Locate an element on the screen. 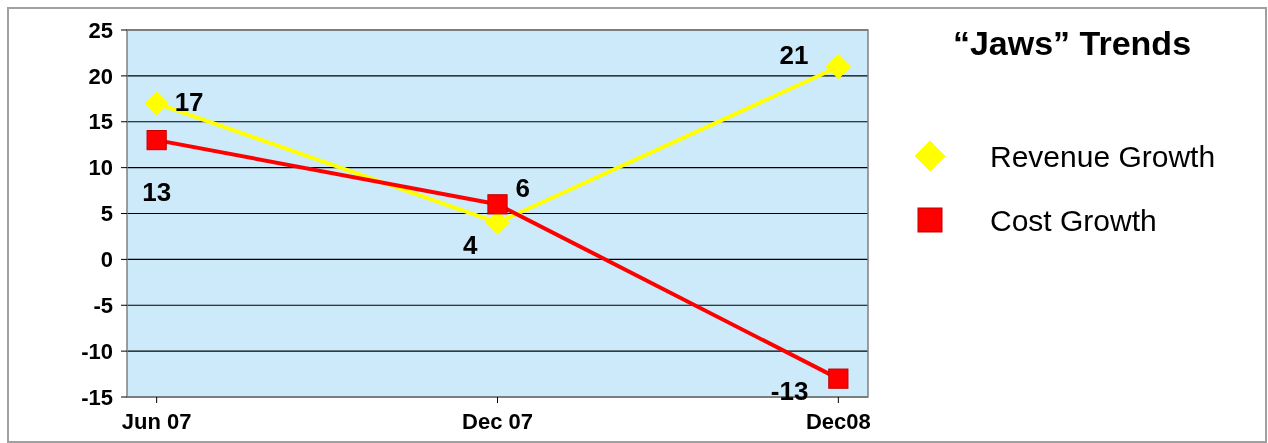 This screenshot has height=443, width=1268. x-tick-label: Dec08 is located at coordinates (838, 421).